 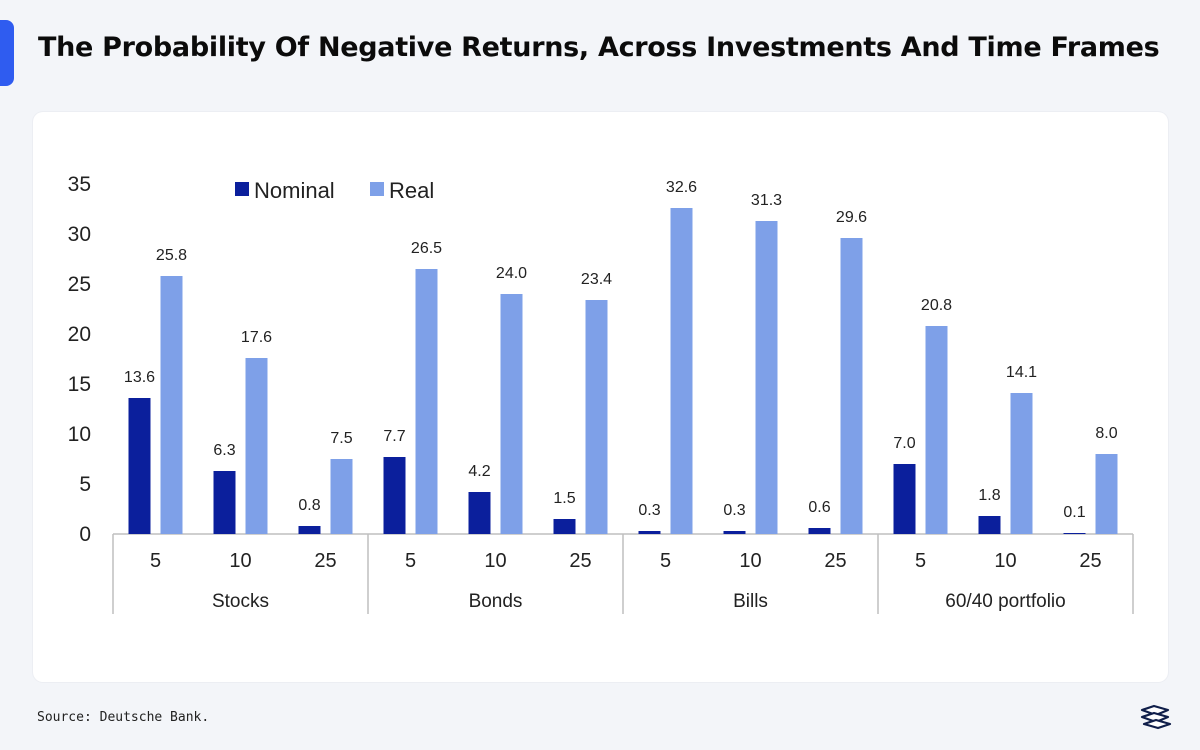 I want to click on nominal-data-label: 13.6, so click(x=139, y=377).